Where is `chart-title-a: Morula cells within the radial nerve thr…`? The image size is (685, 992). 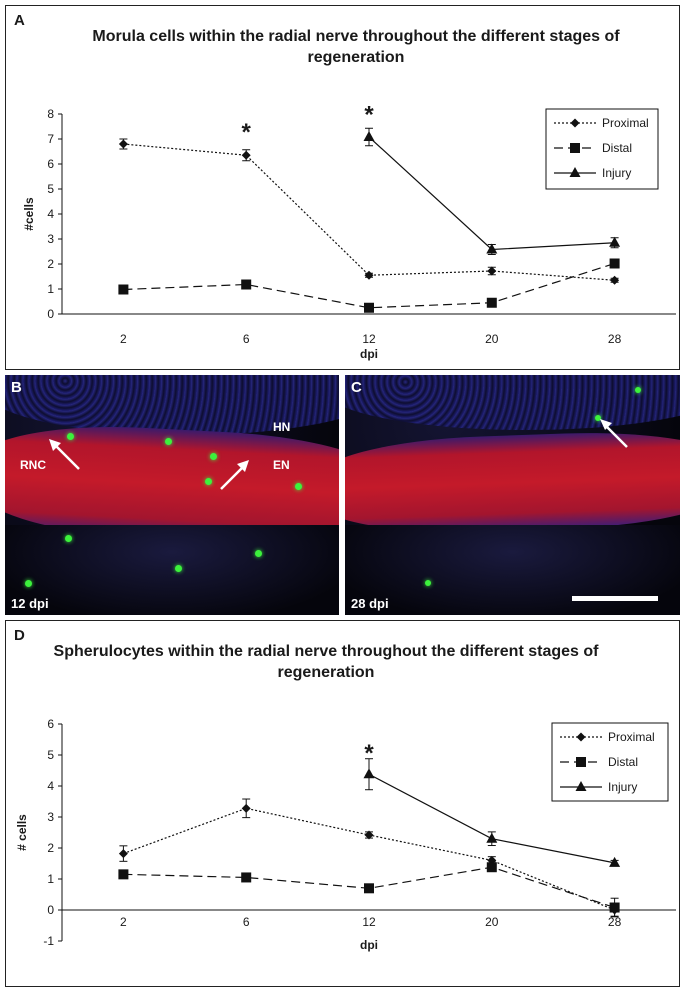 chart-title-a: Morula cells within the radial nerve thr… is located at coordinates (356, 47).